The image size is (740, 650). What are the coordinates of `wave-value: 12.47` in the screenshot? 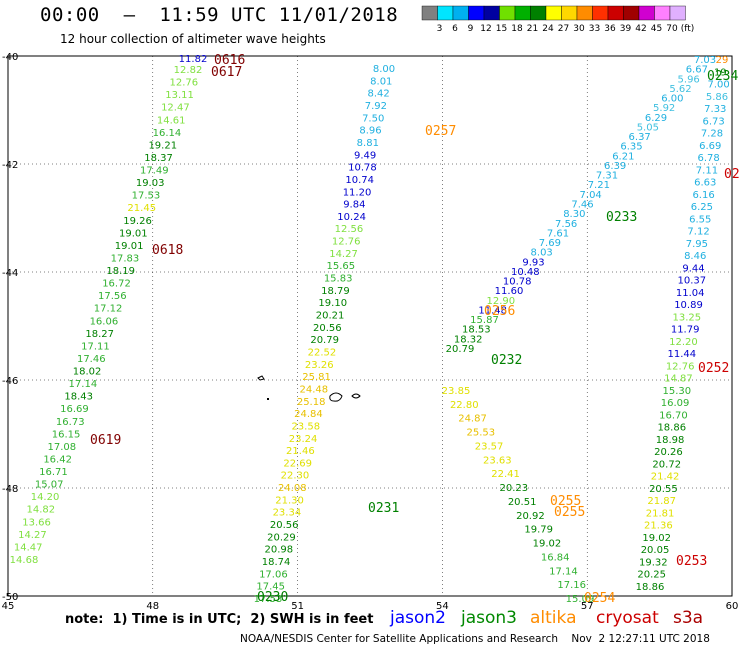 It's located at (175, 108).